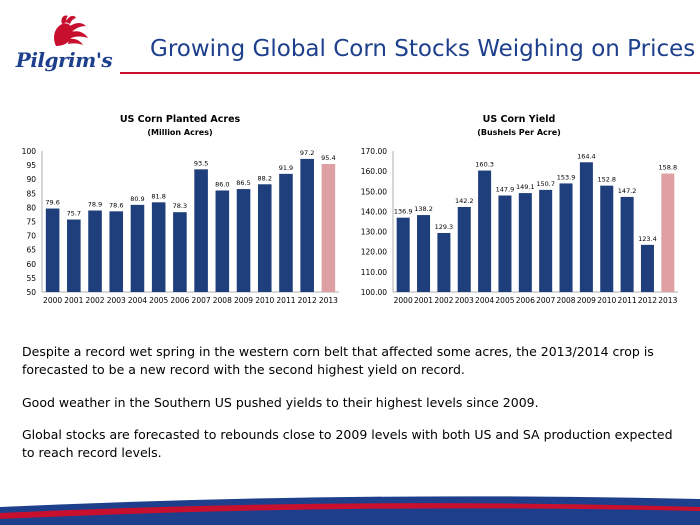 The height and width of the screenshot is (525, 700). What do you see at coordinates (403, 212) in the screenshot?
I see `bar-value-label: 136.9` at bounding box center [403, 212].